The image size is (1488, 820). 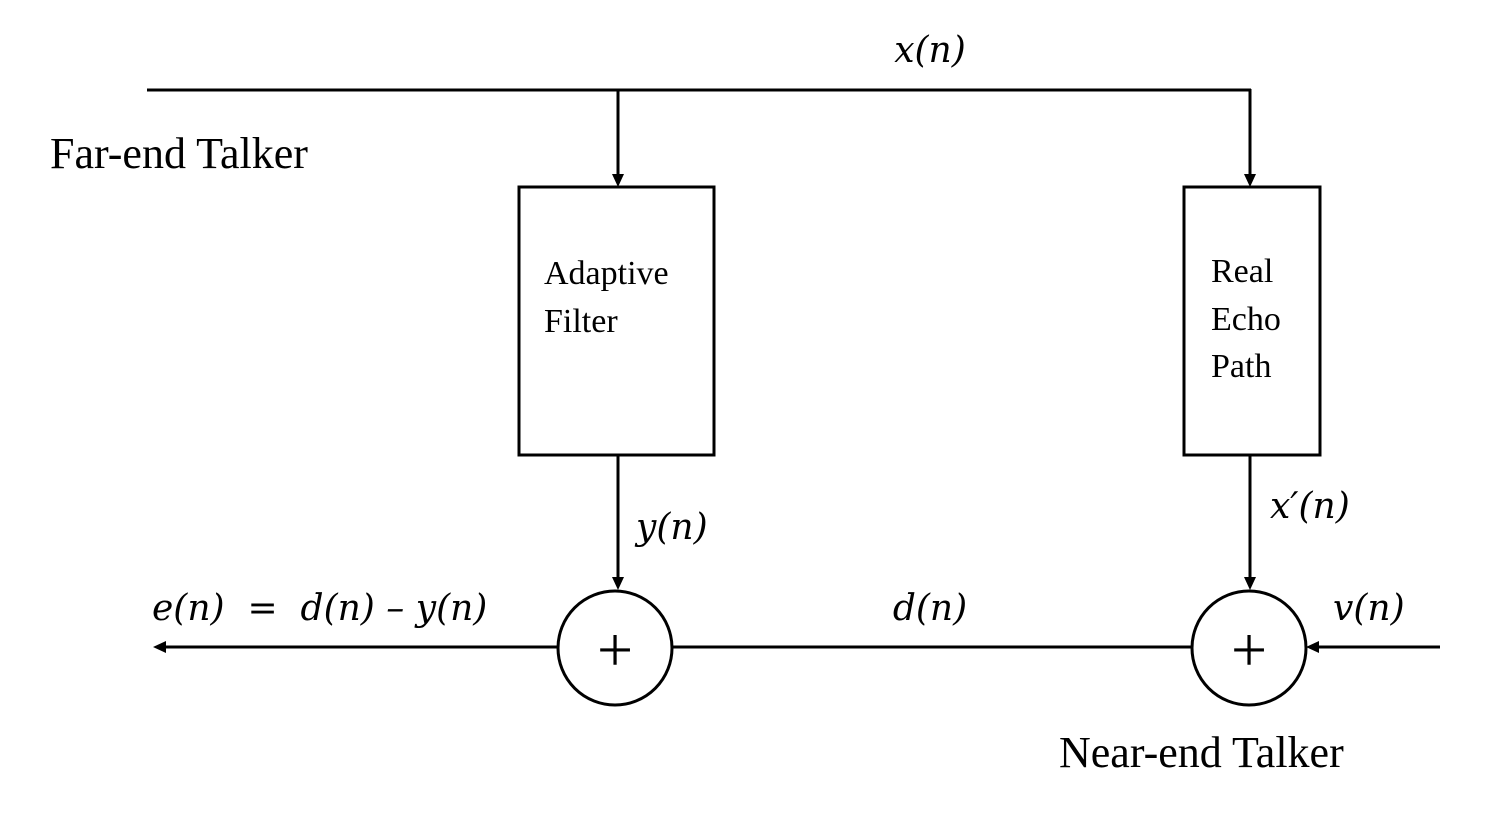 What do you see at coordinates (1250, 180) in the screenshot?
I see `arrow-into-echo-path` at bounding box center [1250, 180].